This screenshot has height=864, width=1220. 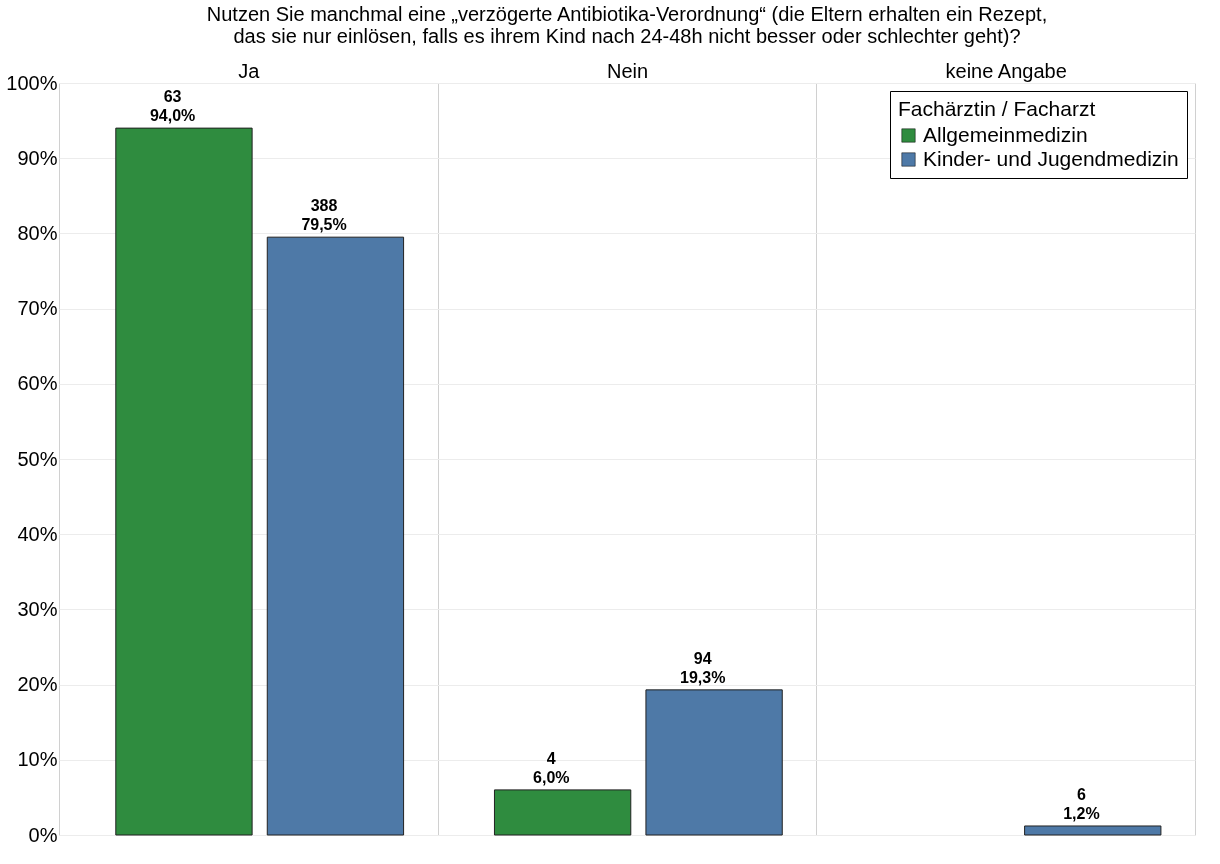 What do you see at coordinates (37, 759) in the screenshot?
I see `y-tick-label: 10%` at bounding box center [37, 759].